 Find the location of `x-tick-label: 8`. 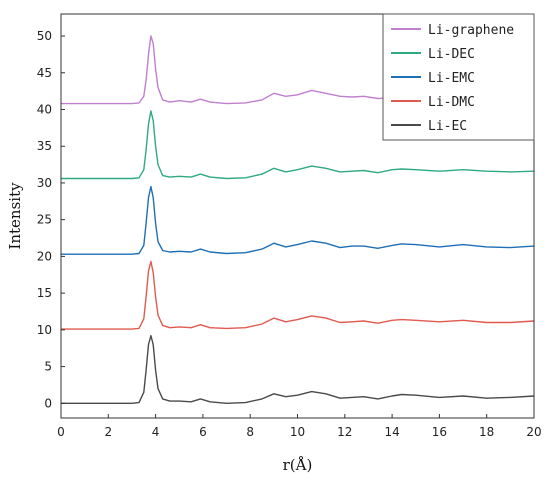

x-tick-label: 8 is located at coordinates (250, 432).